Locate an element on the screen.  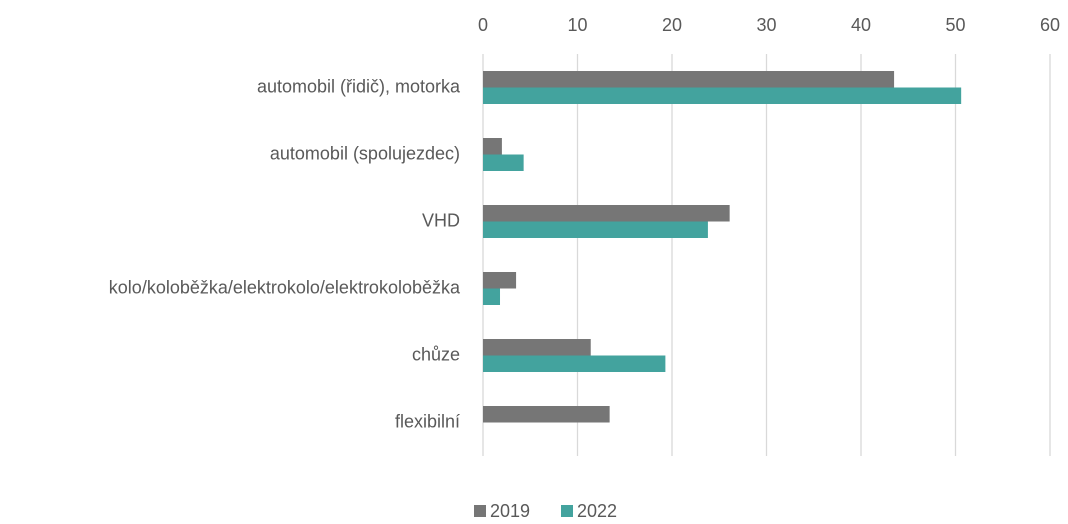
x-tick-label: 20 is located at coordinates (672, 25).